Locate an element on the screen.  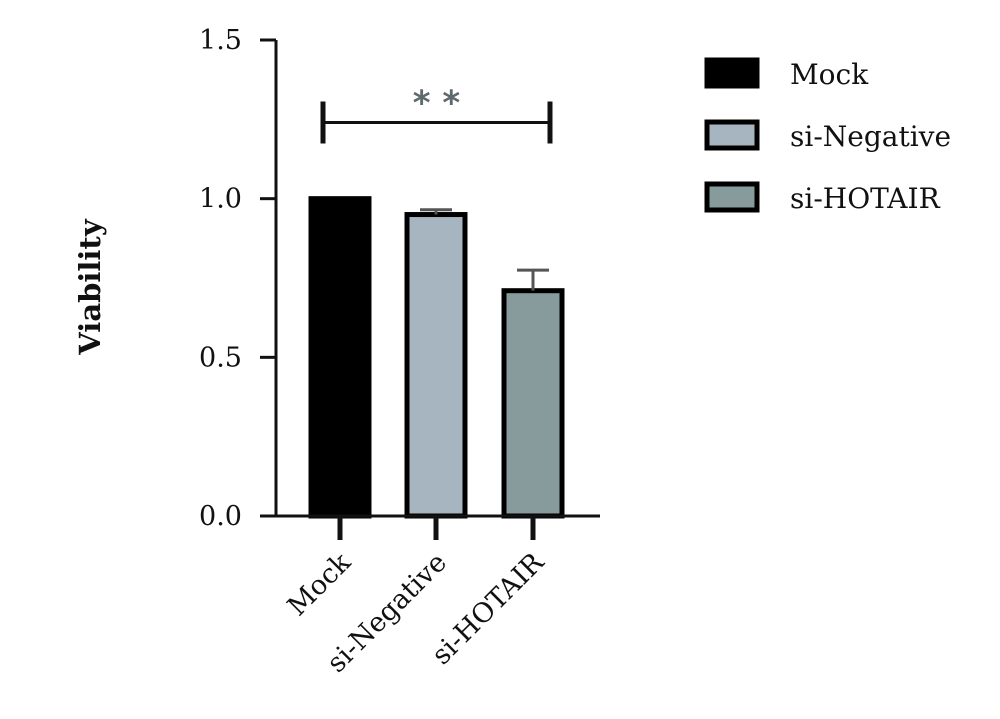
bar-si-hotair is located at coordinates (533, 403).